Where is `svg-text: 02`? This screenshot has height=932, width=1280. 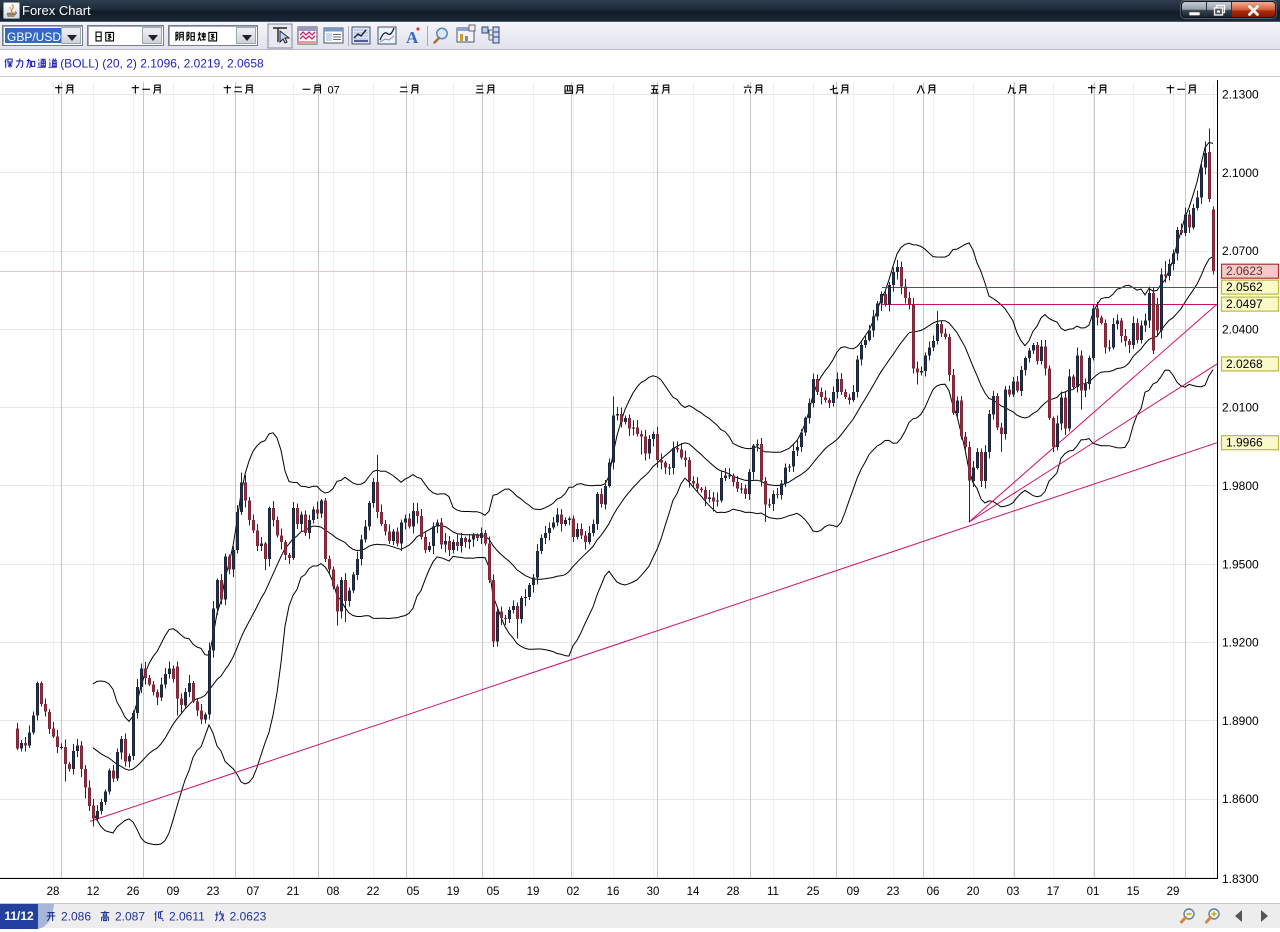 svg-text: 02 is located at coordinates (573, 892).